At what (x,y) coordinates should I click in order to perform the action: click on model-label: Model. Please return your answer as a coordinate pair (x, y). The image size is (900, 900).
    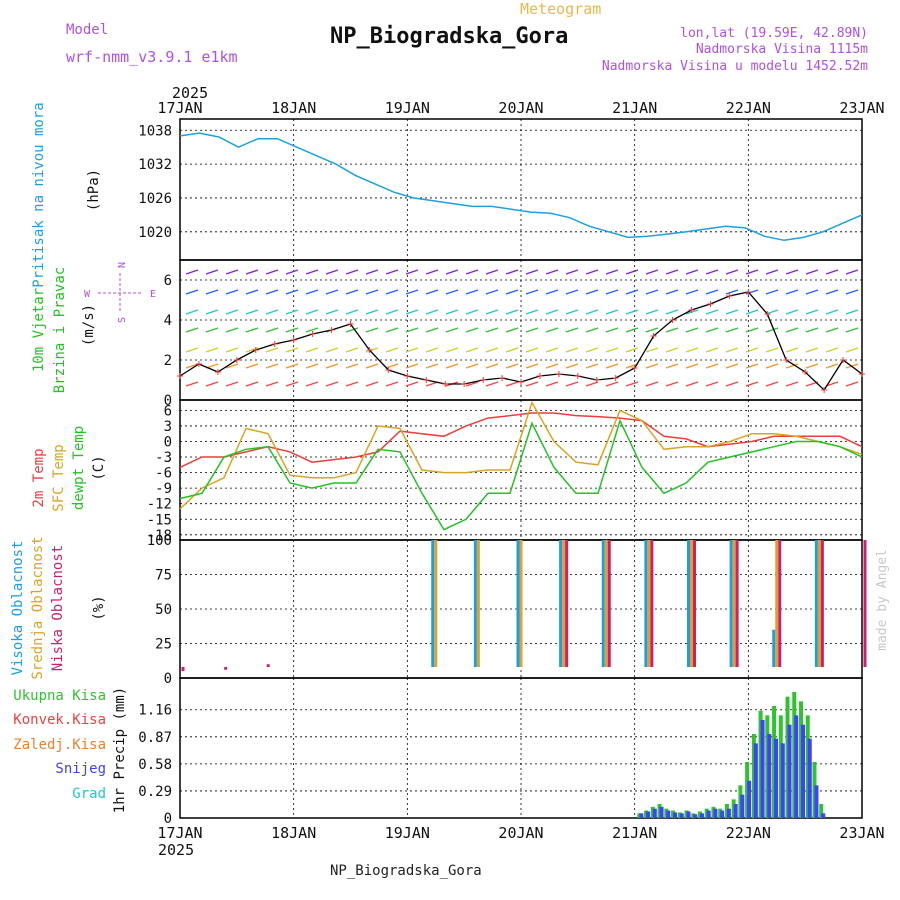
    Looking at the image, I should click on (87, 30).